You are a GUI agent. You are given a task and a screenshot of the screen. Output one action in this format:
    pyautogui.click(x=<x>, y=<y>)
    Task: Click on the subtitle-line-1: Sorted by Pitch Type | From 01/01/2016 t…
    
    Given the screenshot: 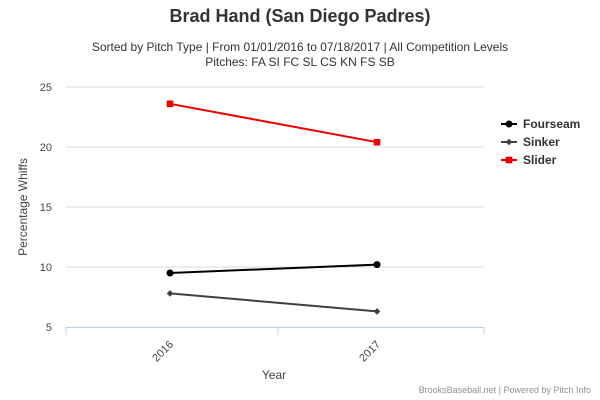 What is the action you would take?
    pyautogui.click(x=300, y=47)
    